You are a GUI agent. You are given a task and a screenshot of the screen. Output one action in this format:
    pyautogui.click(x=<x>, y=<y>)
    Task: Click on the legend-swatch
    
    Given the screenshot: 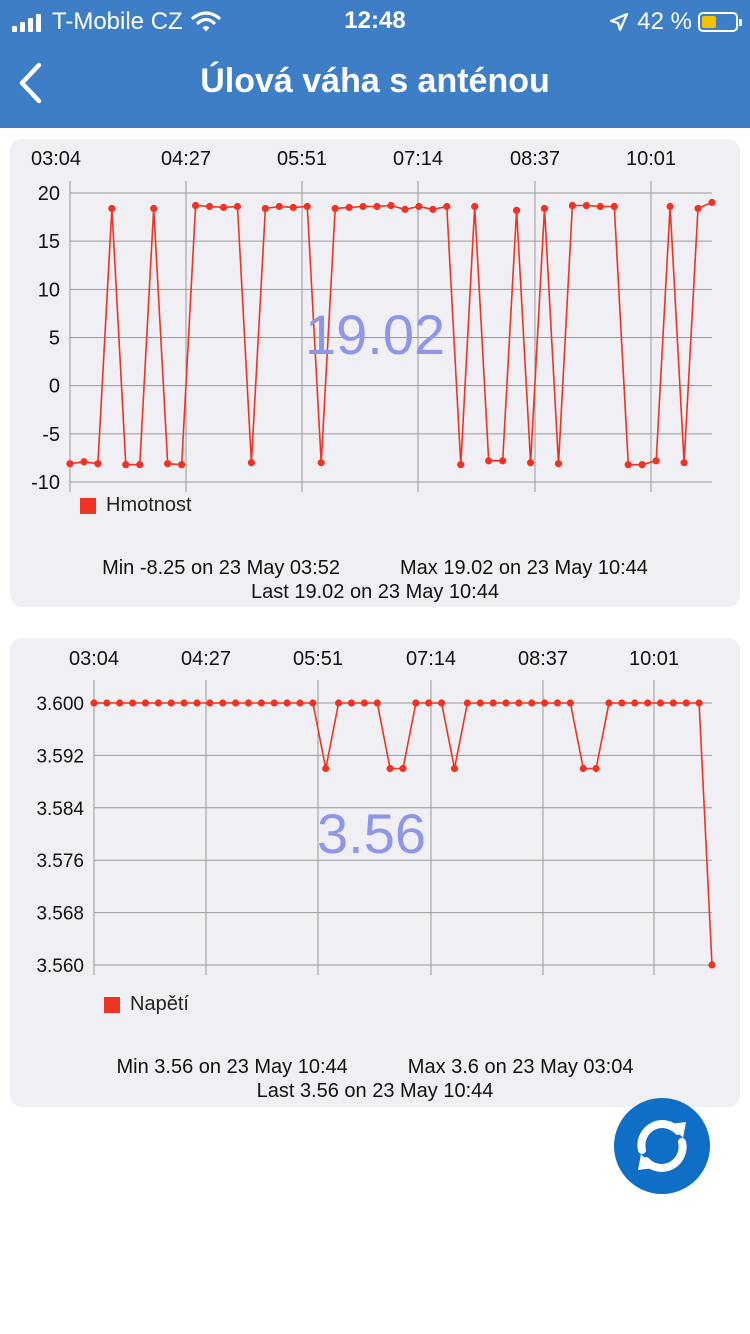 What is the action you would take?
    pyautogui.click(x=88, y=505)
    